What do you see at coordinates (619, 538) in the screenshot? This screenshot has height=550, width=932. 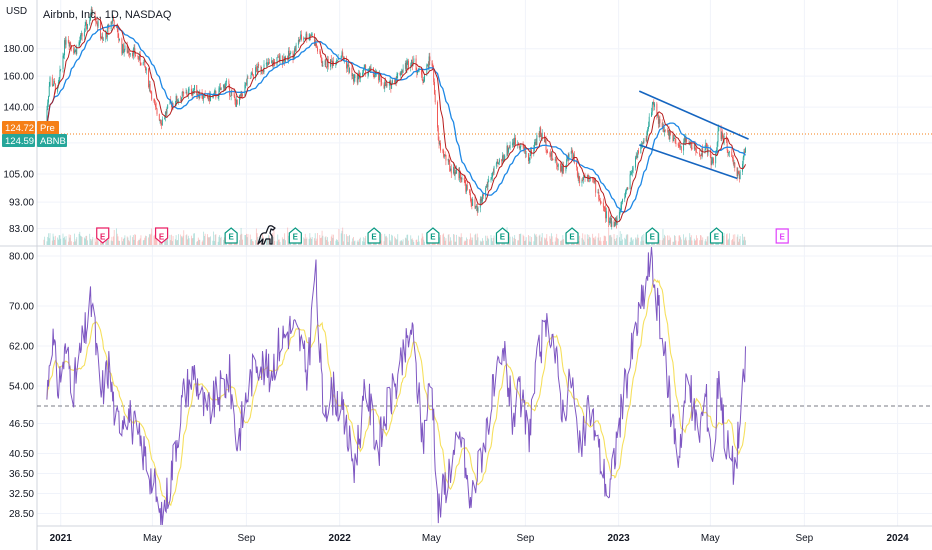 I see `time-tick-label: 2023` at bounding box center [619, 538].